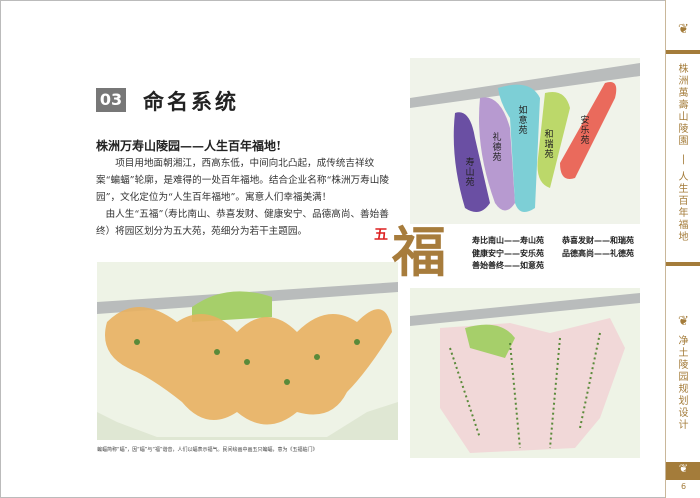  I want to click on page-number: 6, so click(683, 486).